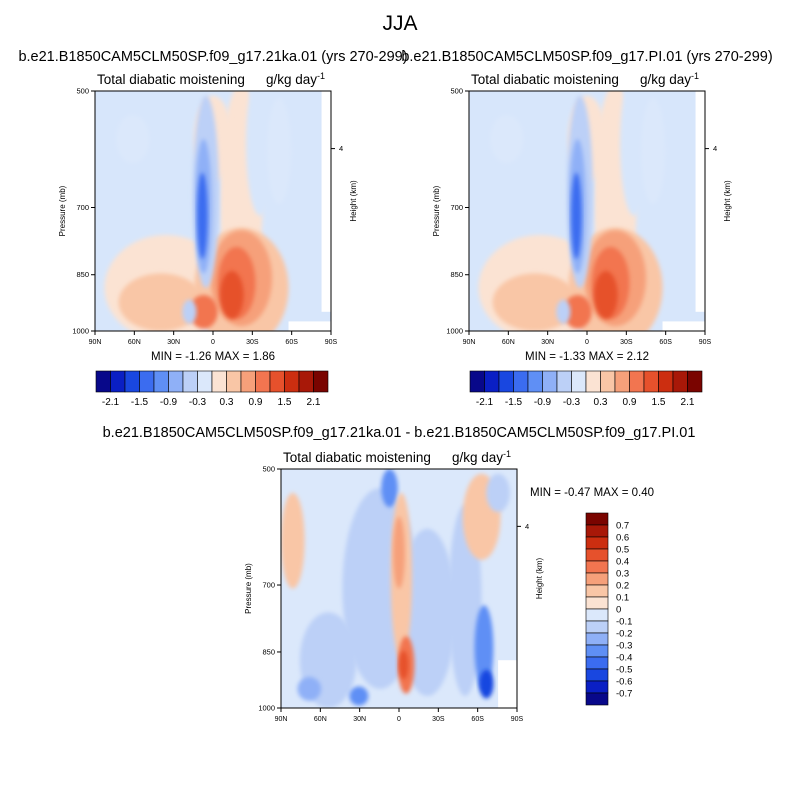  Describe the element at coordinates (622, 586) in the screenshot. I see `colorbar-label: 0.2` at that location.